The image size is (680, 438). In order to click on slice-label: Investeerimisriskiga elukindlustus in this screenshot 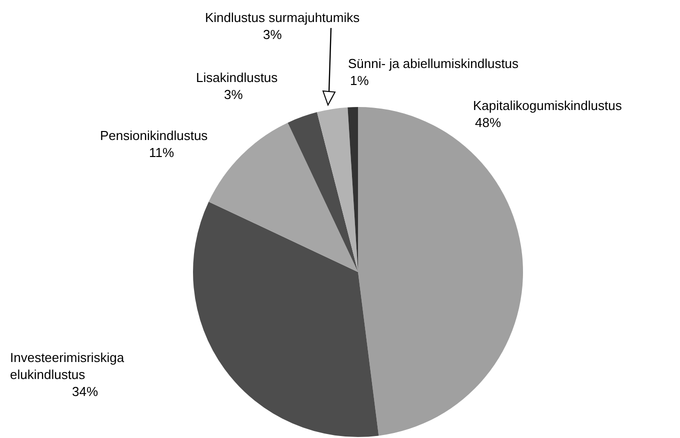, I will do `click(67, 366)`.